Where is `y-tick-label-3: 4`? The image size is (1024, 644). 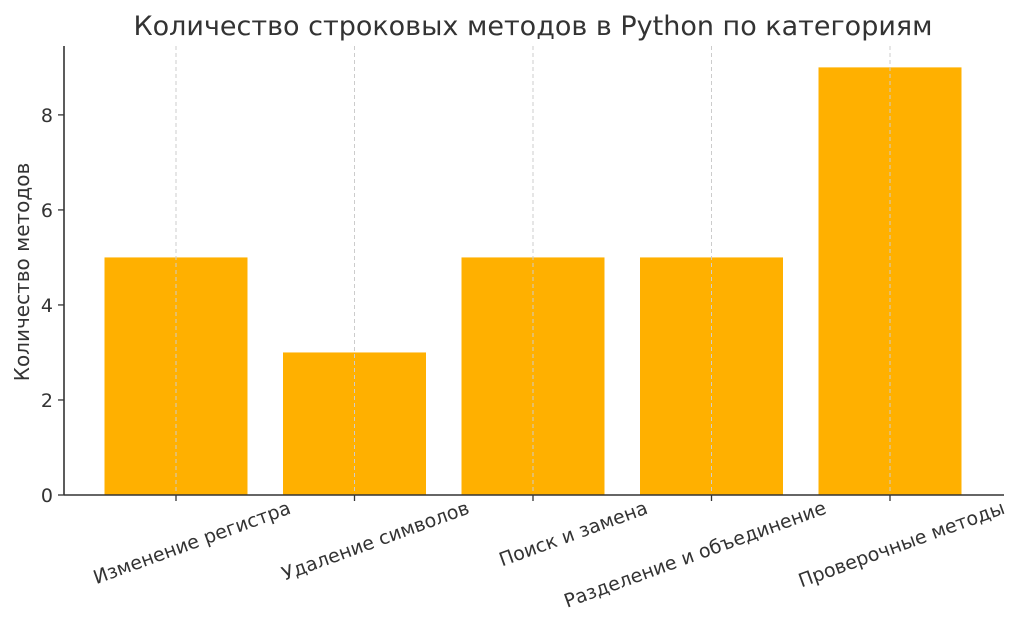 y-tick-label-3: 4 is located at coordinates (47, 306).